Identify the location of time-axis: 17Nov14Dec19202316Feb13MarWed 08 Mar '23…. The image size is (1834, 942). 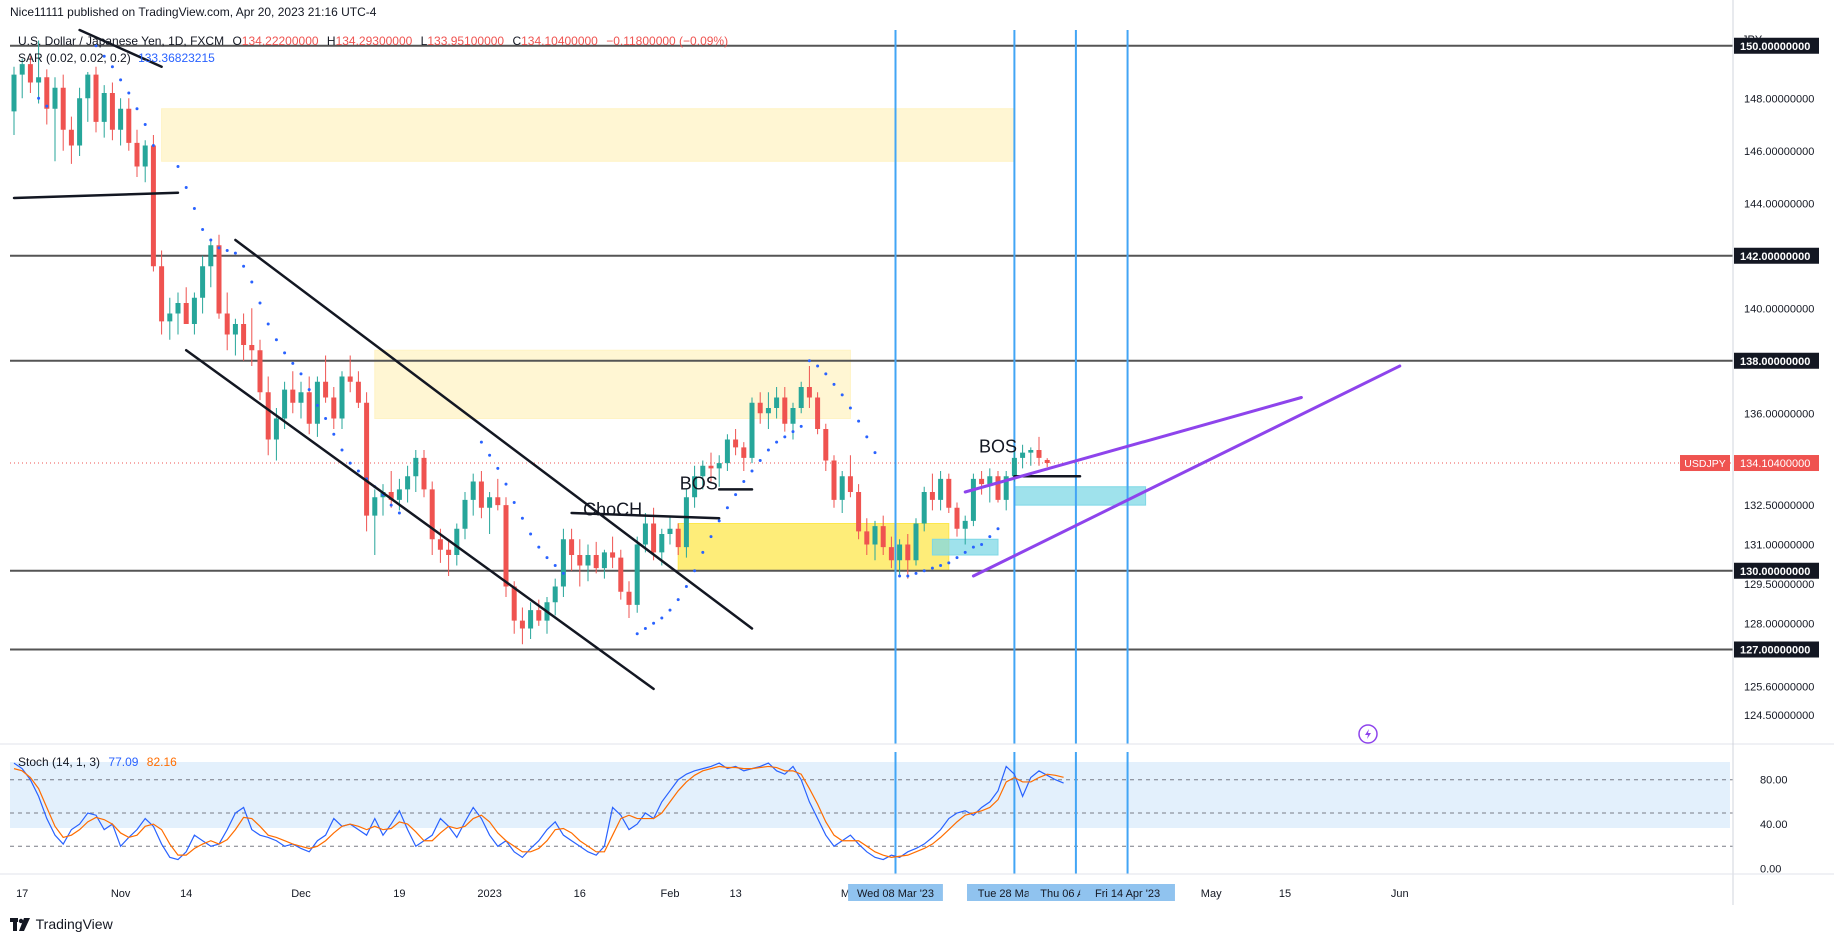
(712, 892).